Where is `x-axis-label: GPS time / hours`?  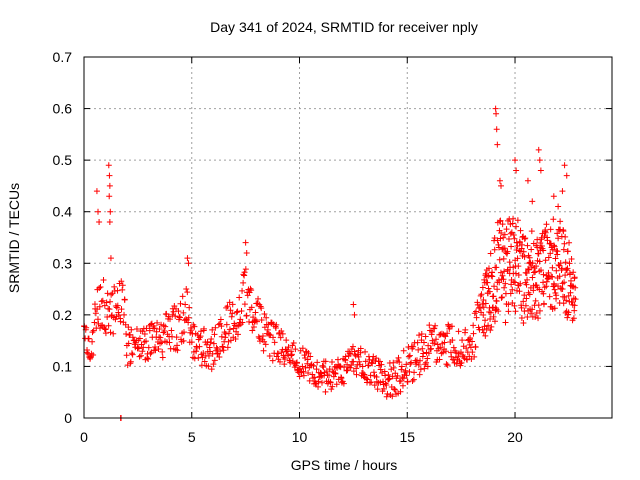
x-axis-label: GPS time / hours is located at coordinates (344, 465).